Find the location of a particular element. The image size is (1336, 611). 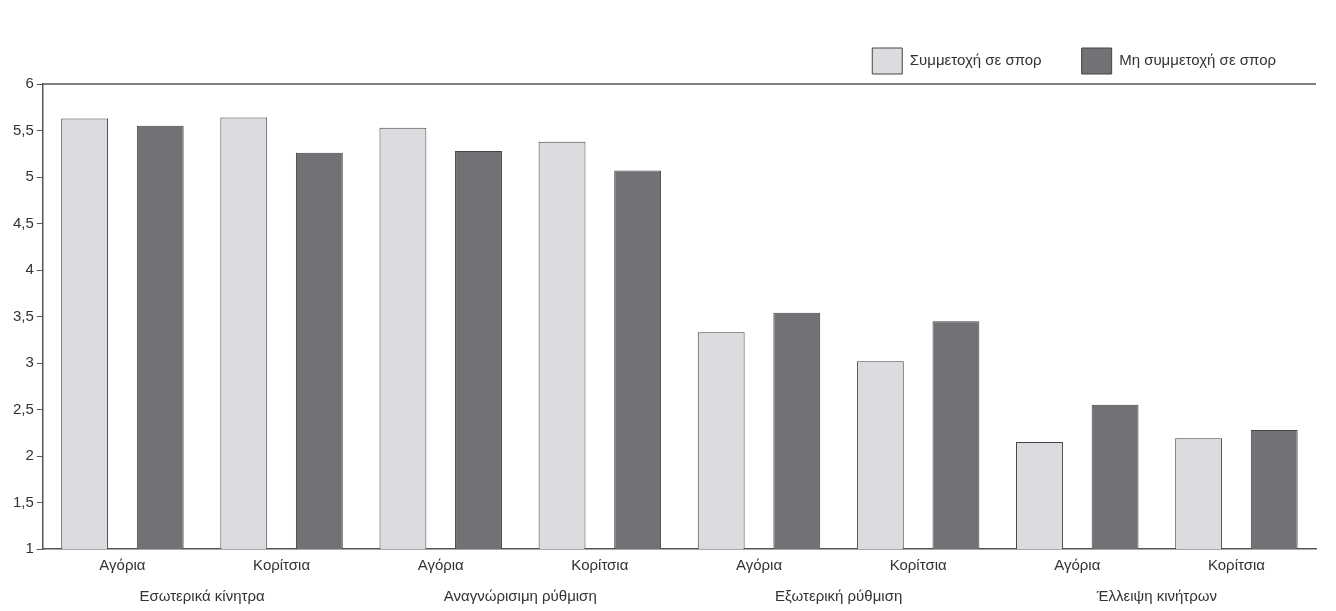

y-tick-label: 1,5 is located at coordinates (23, 501).